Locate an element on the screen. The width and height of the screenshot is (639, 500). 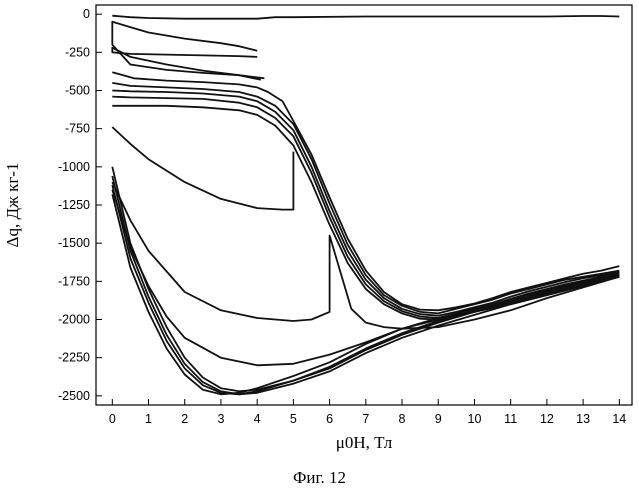
y-tick-label: -1000 is located at coordinates (74, 167).